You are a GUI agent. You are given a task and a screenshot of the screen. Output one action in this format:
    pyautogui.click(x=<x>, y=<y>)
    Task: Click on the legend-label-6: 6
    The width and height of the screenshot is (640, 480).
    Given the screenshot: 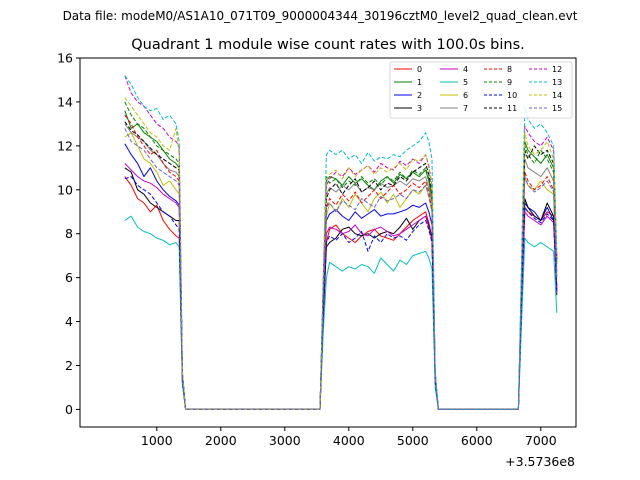 What is the action you would take?
    pyautogui.click(x=465, y=95)
    